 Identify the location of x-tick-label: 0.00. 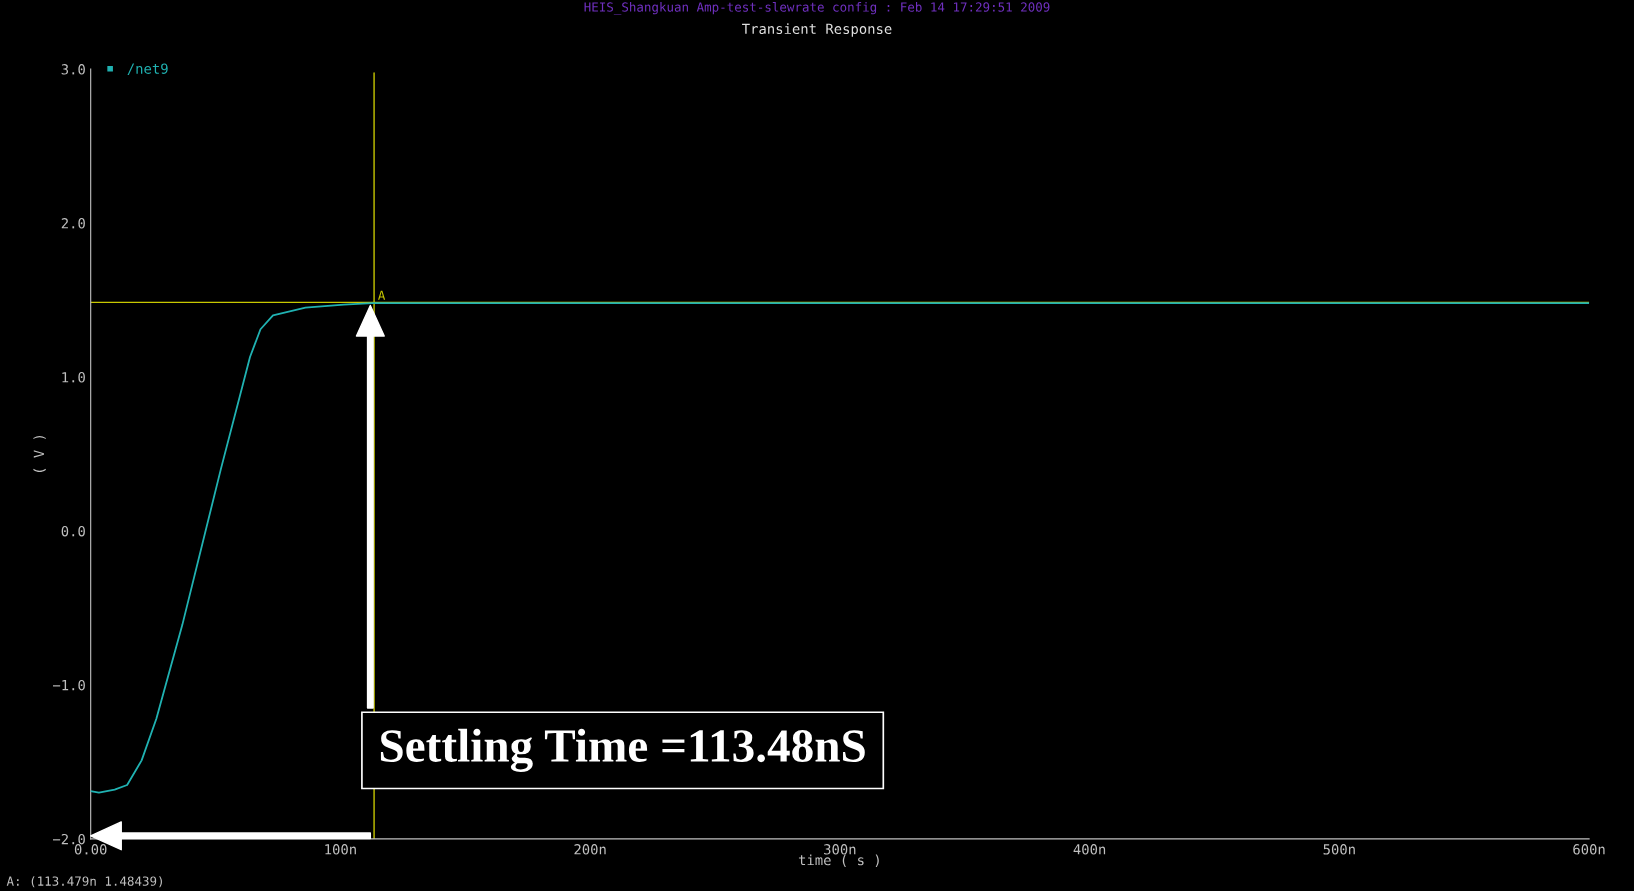
(90, 849).